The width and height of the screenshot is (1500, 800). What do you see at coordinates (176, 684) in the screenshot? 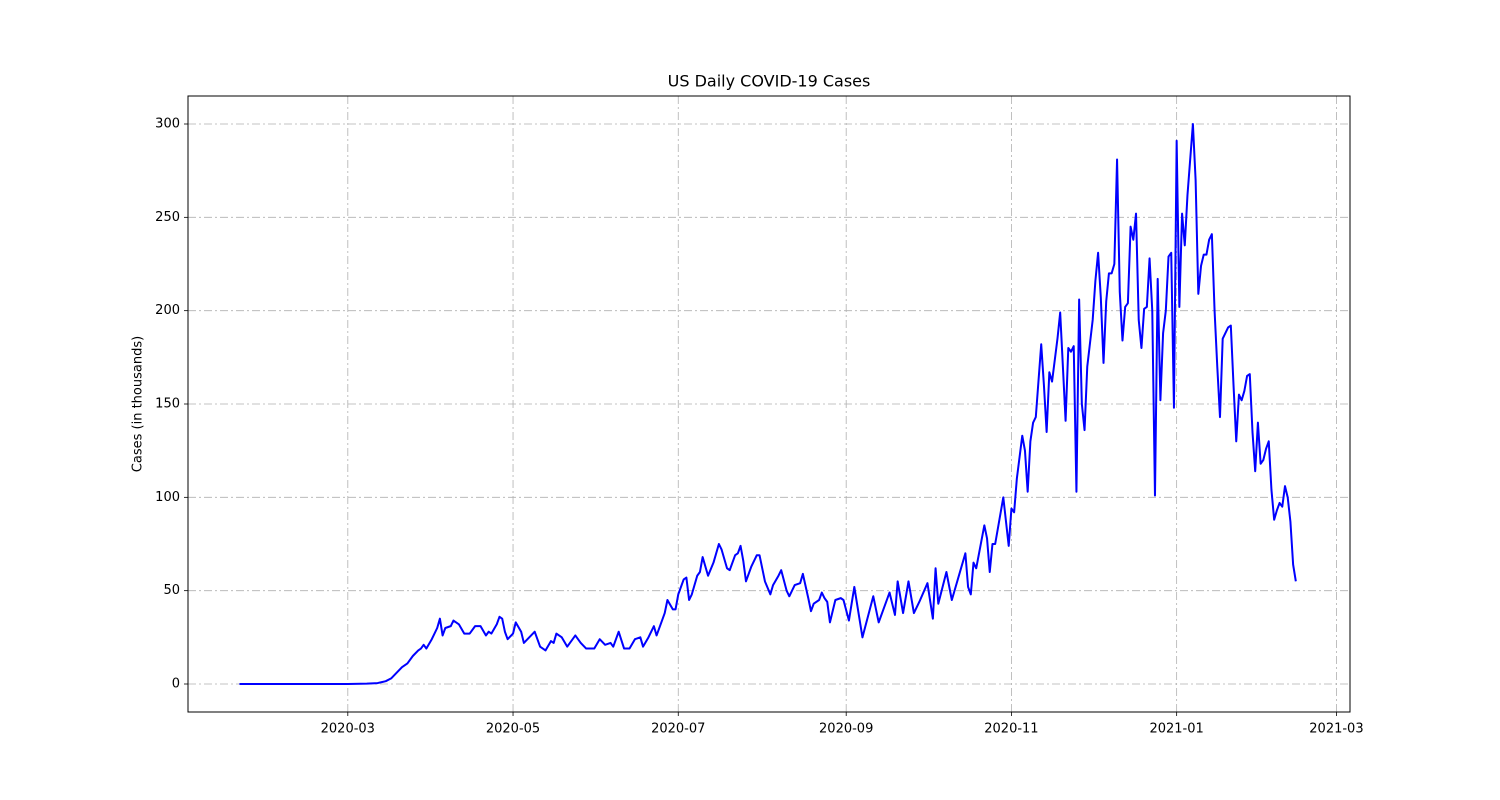
I see `y-tick-label: 0` at bounding box center [176, 684].